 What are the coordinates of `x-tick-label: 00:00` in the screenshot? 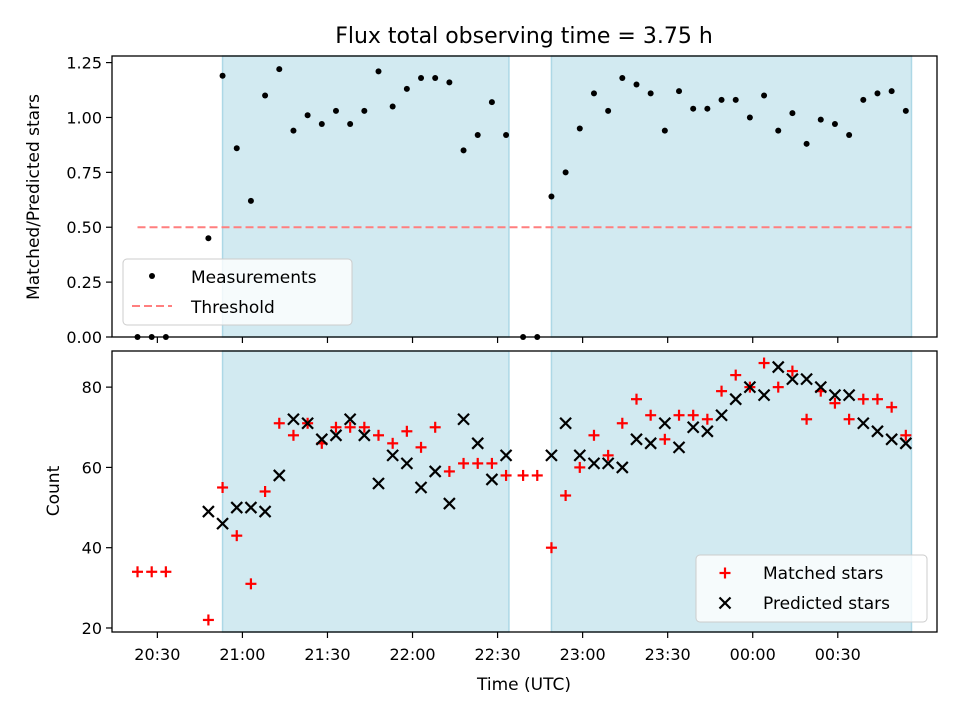 It's located at (753, 654).